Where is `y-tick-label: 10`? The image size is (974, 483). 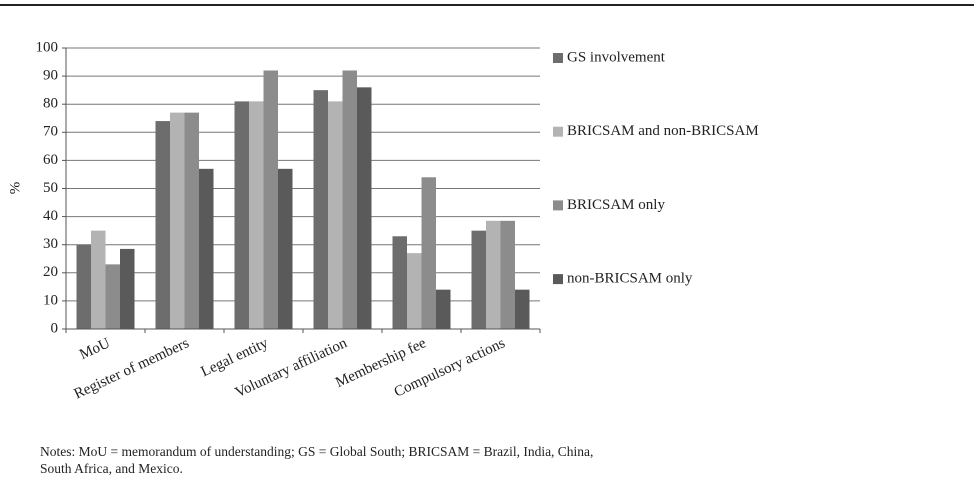 y-tick-label: 10 is located at coordinates (50, 300).